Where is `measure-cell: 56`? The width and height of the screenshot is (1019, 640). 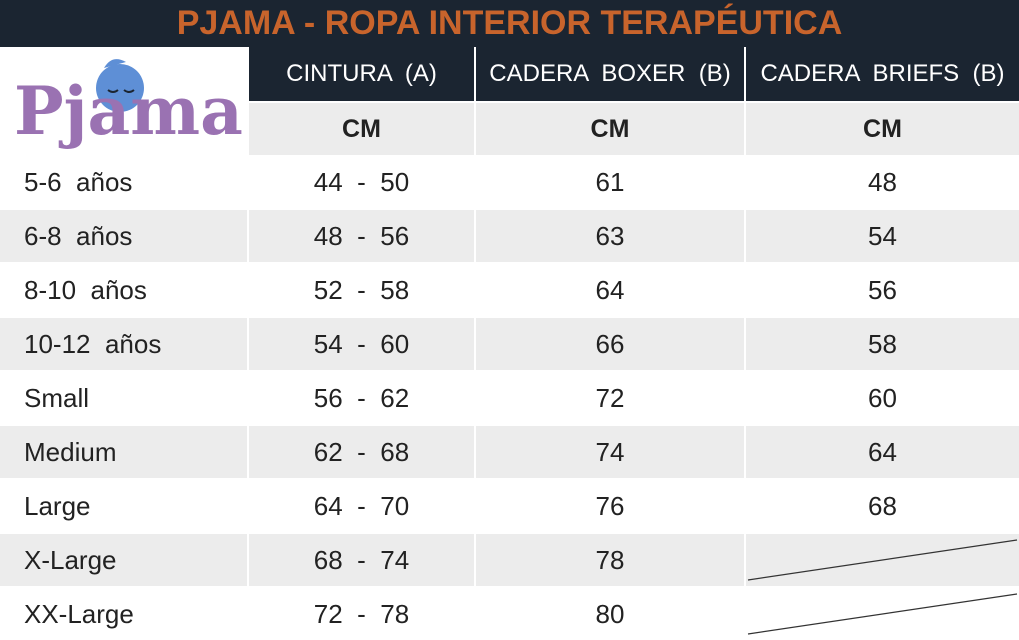
measure-cell: 56 is located at coordinates (882, 289).